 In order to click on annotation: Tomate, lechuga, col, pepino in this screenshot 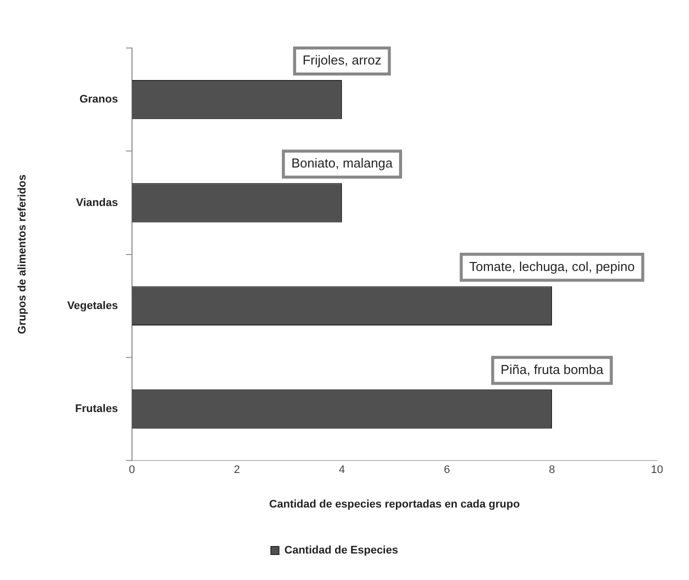, I will do `click(552, 266)`.